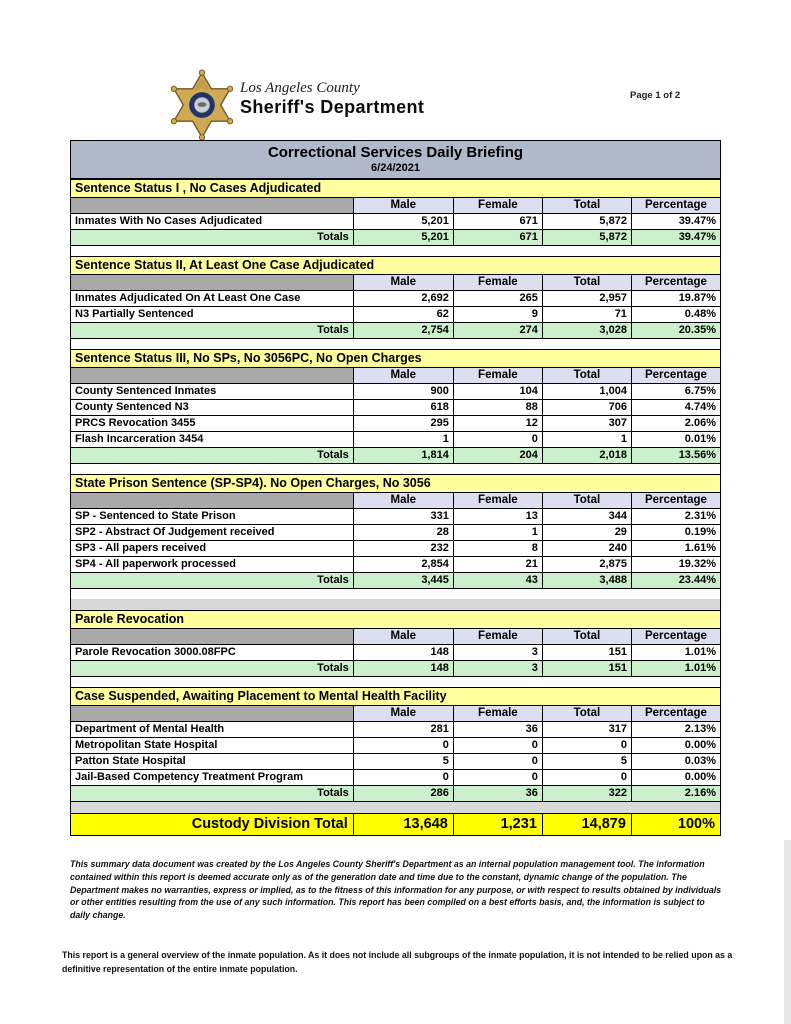  Describe the element at coordinates (212, 745) in the screenshot. I see `row-label: Metropolitan State Hospital` at that location.